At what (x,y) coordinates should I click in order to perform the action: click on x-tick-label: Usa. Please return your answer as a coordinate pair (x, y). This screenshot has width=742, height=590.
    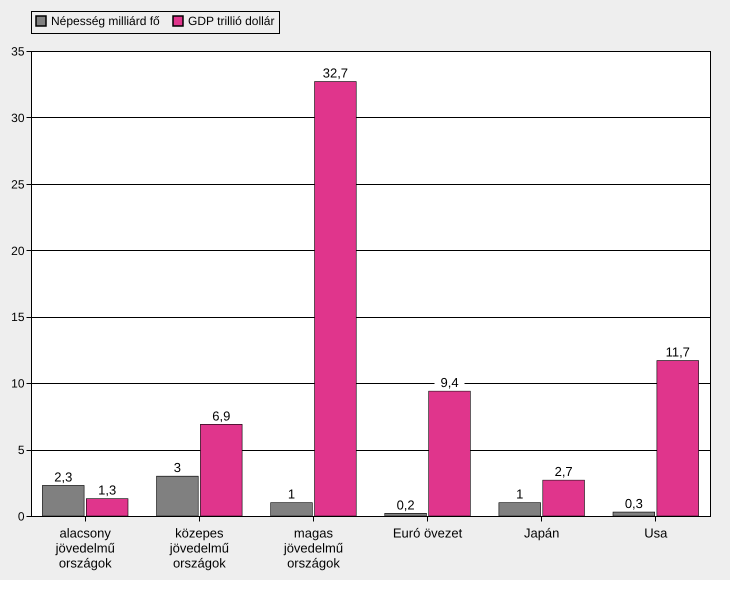
    Looking at the image, I should click on (656, 533).